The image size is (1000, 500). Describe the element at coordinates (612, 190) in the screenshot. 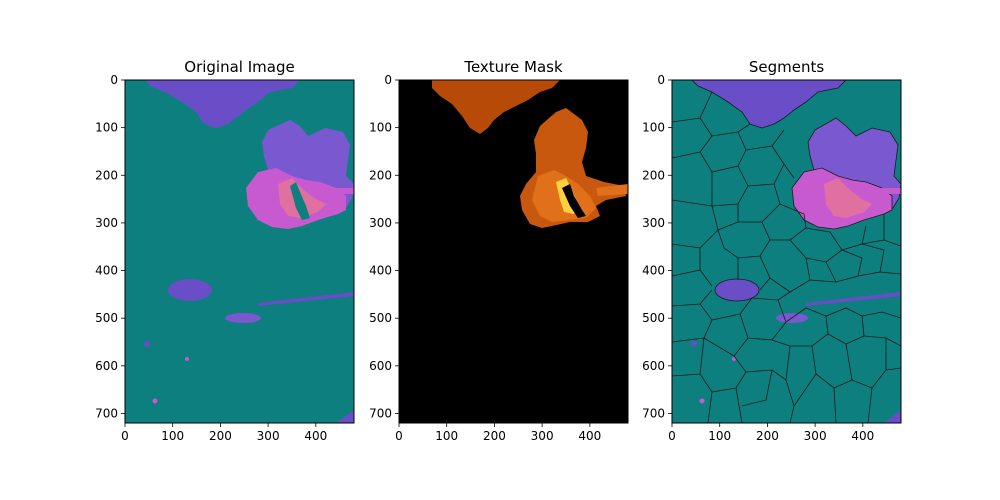

I see `mask-streak` at that location.